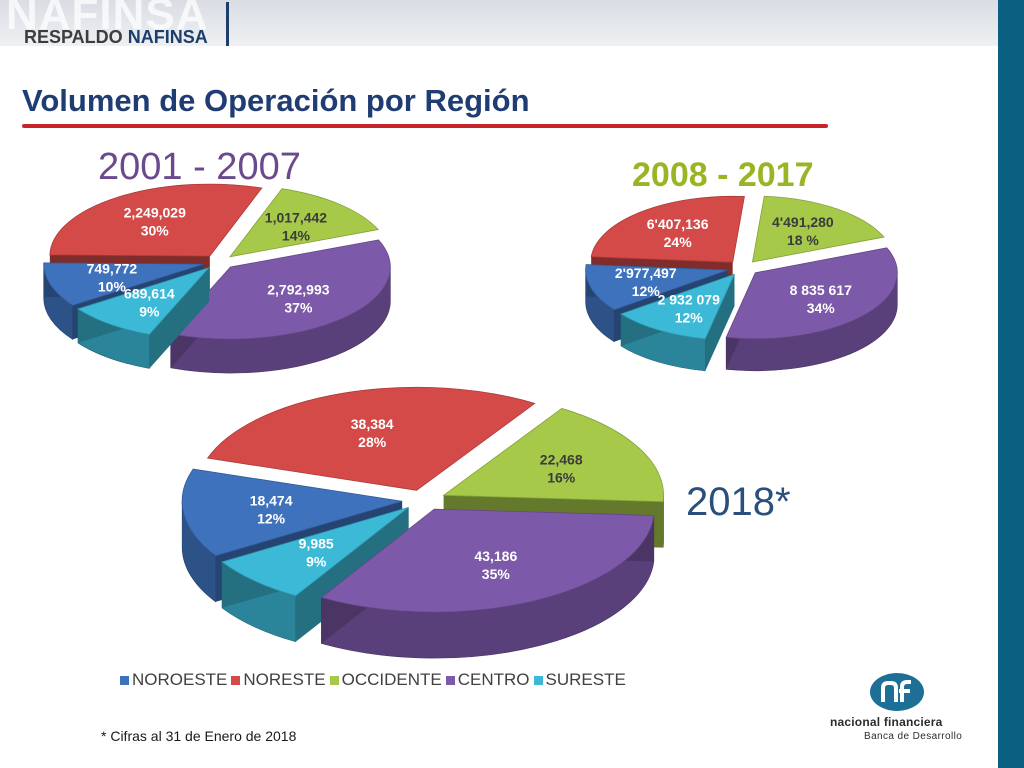 The image size is (1024, 768). What do you see at coordinates (316, 543) in the screenshot?
I see `data-label-value-sureste: 9,985` at bounding box center [316, 543].